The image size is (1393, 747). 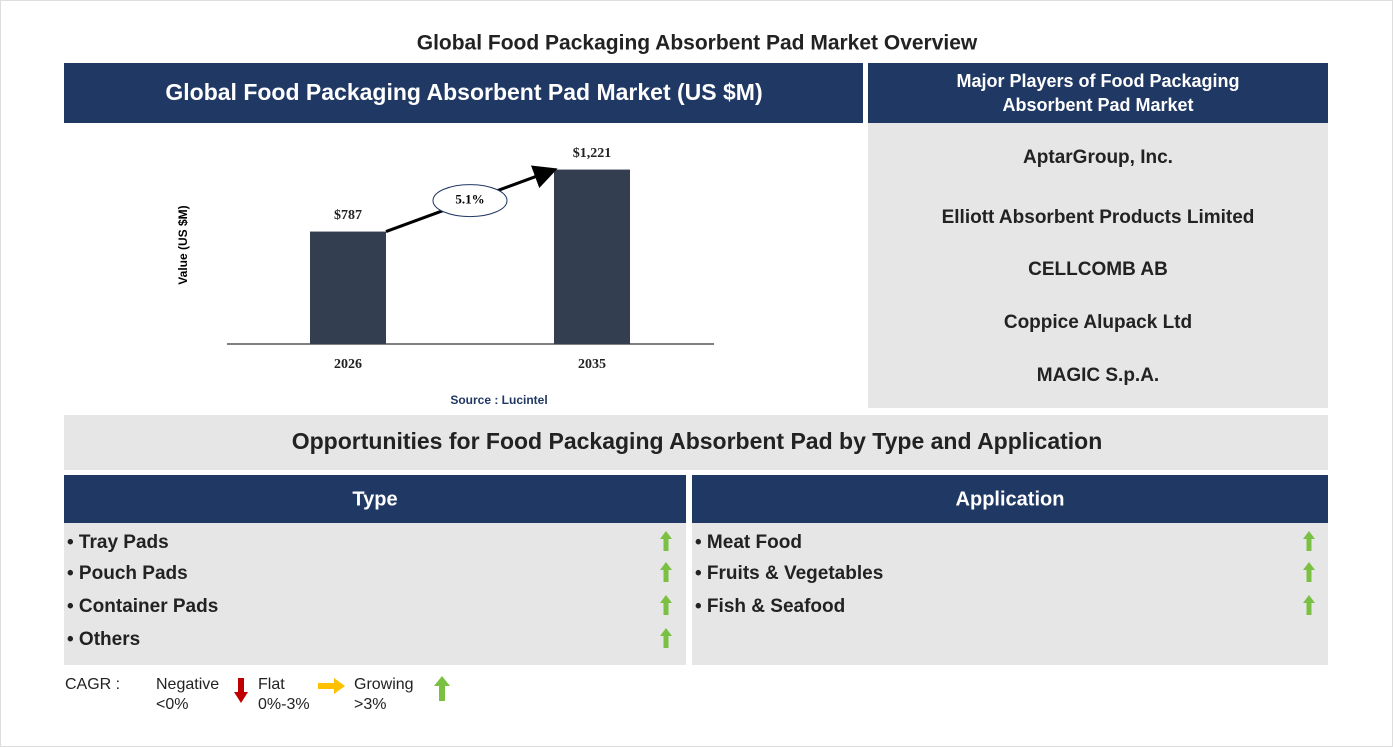 What do you see at coordinates (1098, 93) in the screenshot?
I see `players-header-bg` at bounding box center [1098, 93].